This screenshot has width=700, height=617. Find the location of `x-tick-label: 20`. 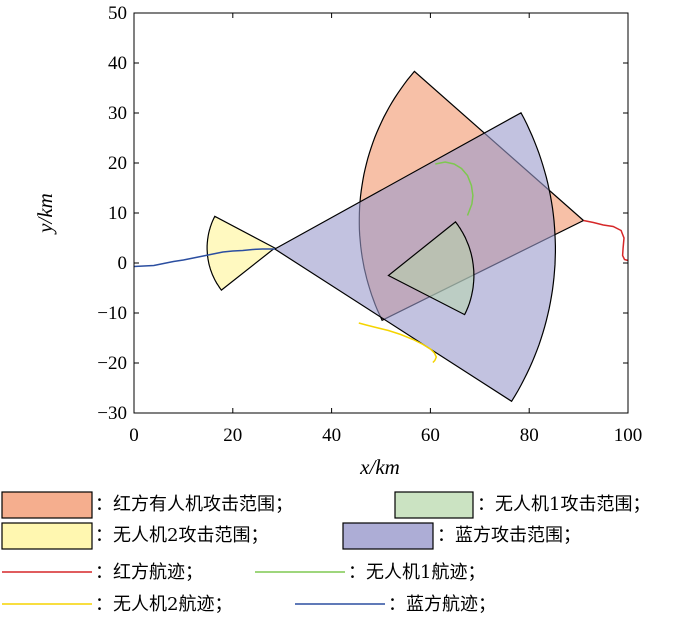

x-tick-label: 20 is located at coordinates (232, 435).